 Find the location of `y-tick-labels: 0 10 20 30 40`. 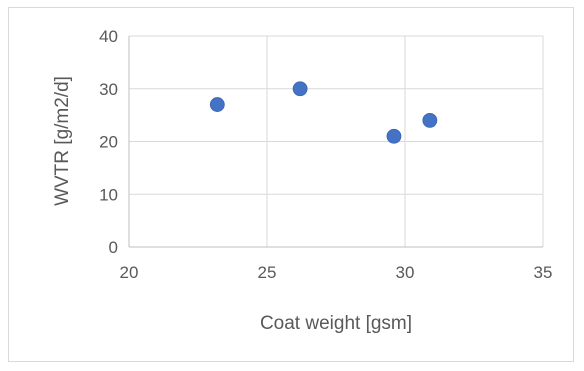

y-tick-labels: 0 10 20 30 40 is located at coordinates (108, 142).